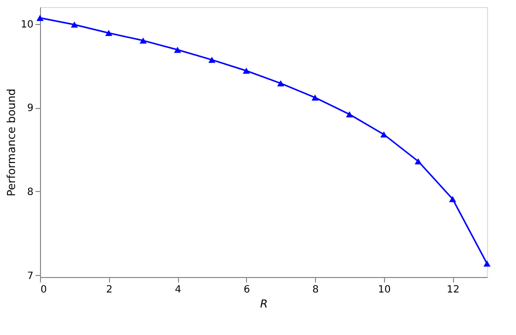  I want to click on x-tick-label: 10, so click(384, 290).